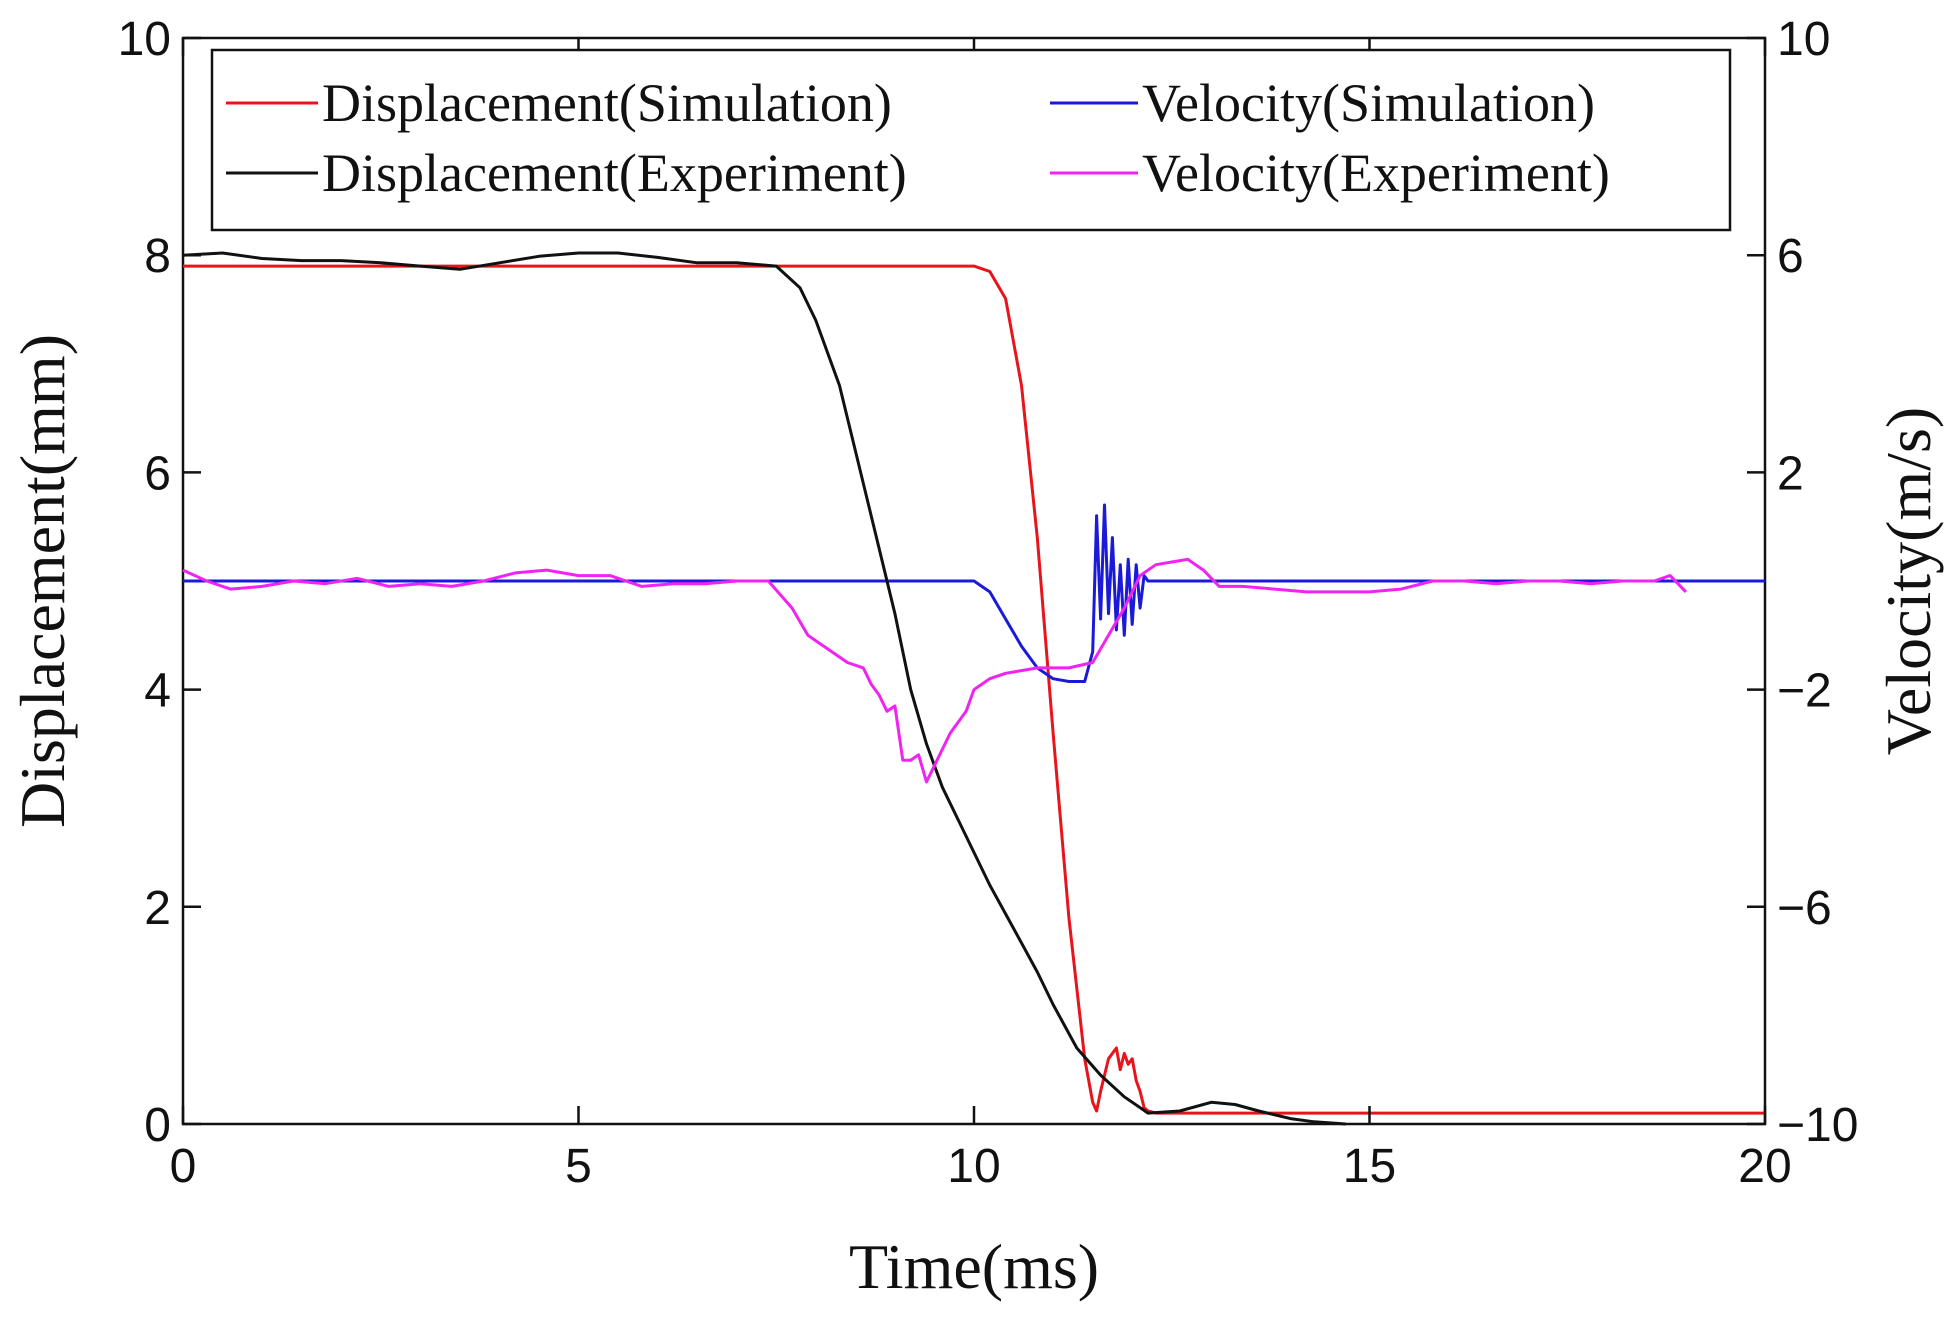  I want to click on x-tick-label: 5, so click(578, 1166).